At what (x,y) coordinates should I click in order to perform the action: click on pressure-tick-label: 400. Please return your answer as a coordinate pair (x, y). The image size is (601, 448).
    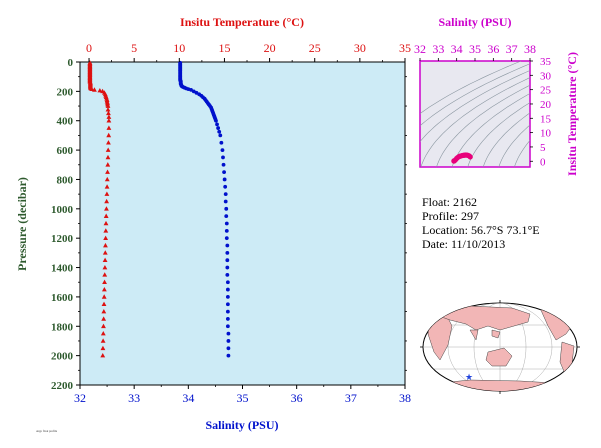
    Looking at the image, I should click on (65, 122).